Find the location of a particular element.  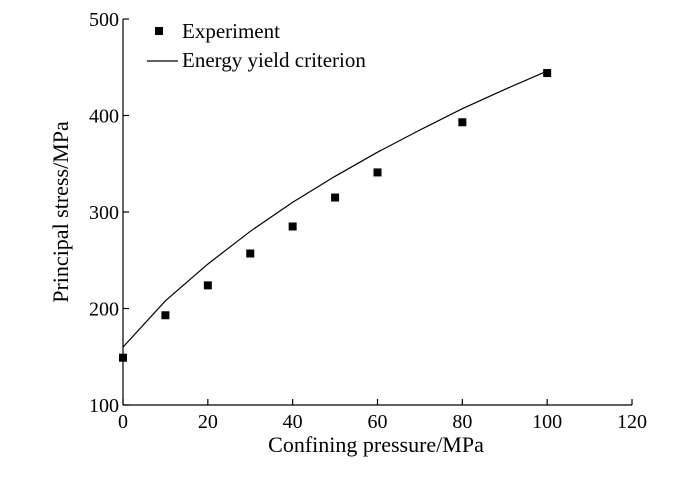

y-tick-label: 200 is located at coordinates (104, 310).